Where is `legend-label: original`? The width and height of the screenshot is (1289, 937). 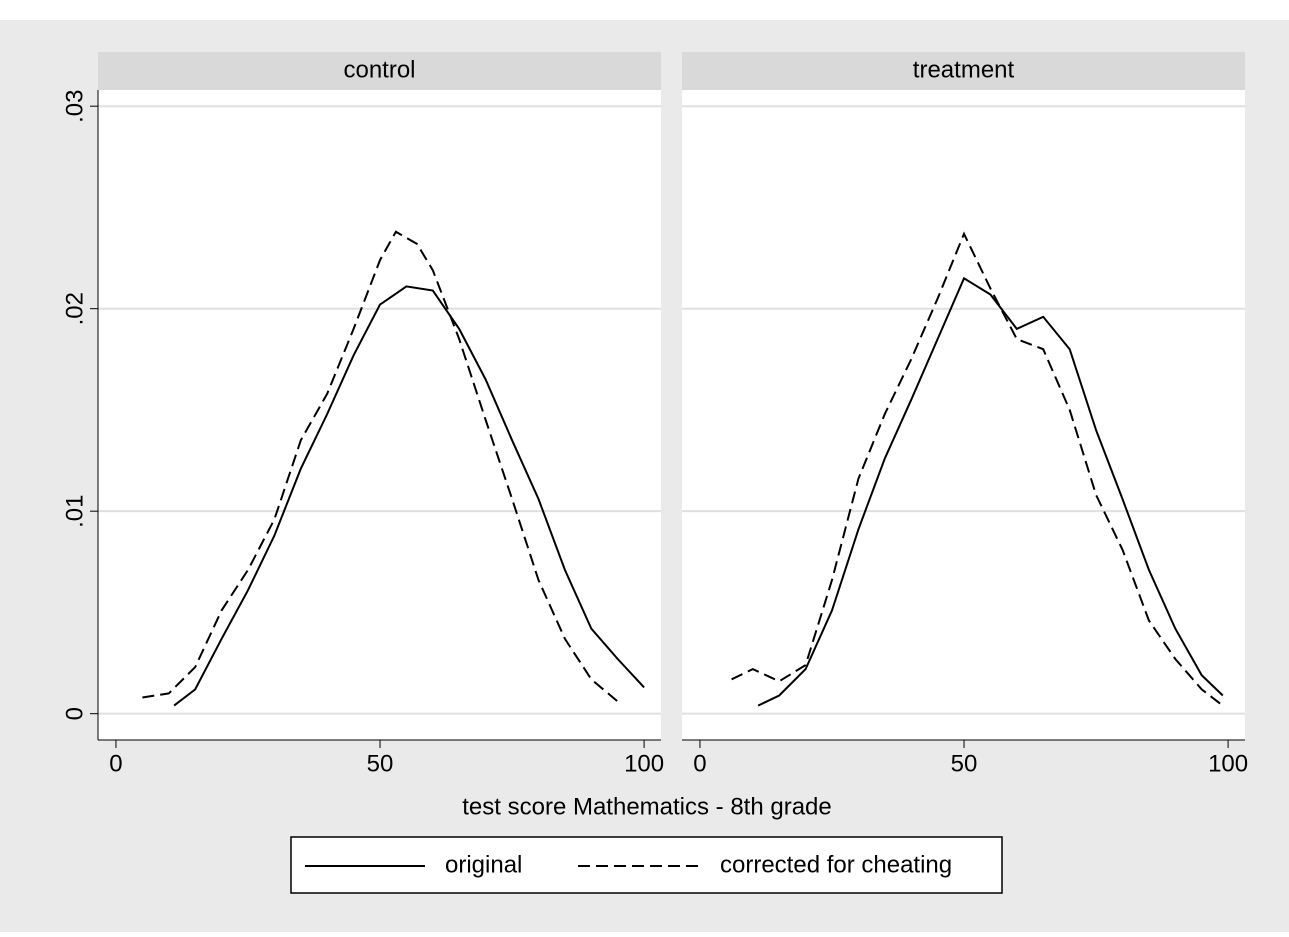
legend-label: original is located at coordinates (483, 864).